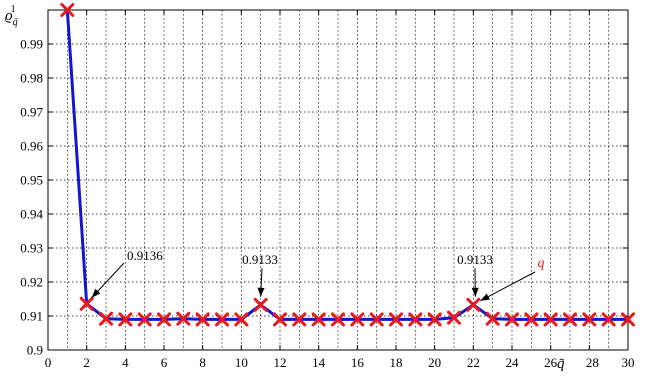  I want to click on x-tick-label: 28, so click(592, 362).